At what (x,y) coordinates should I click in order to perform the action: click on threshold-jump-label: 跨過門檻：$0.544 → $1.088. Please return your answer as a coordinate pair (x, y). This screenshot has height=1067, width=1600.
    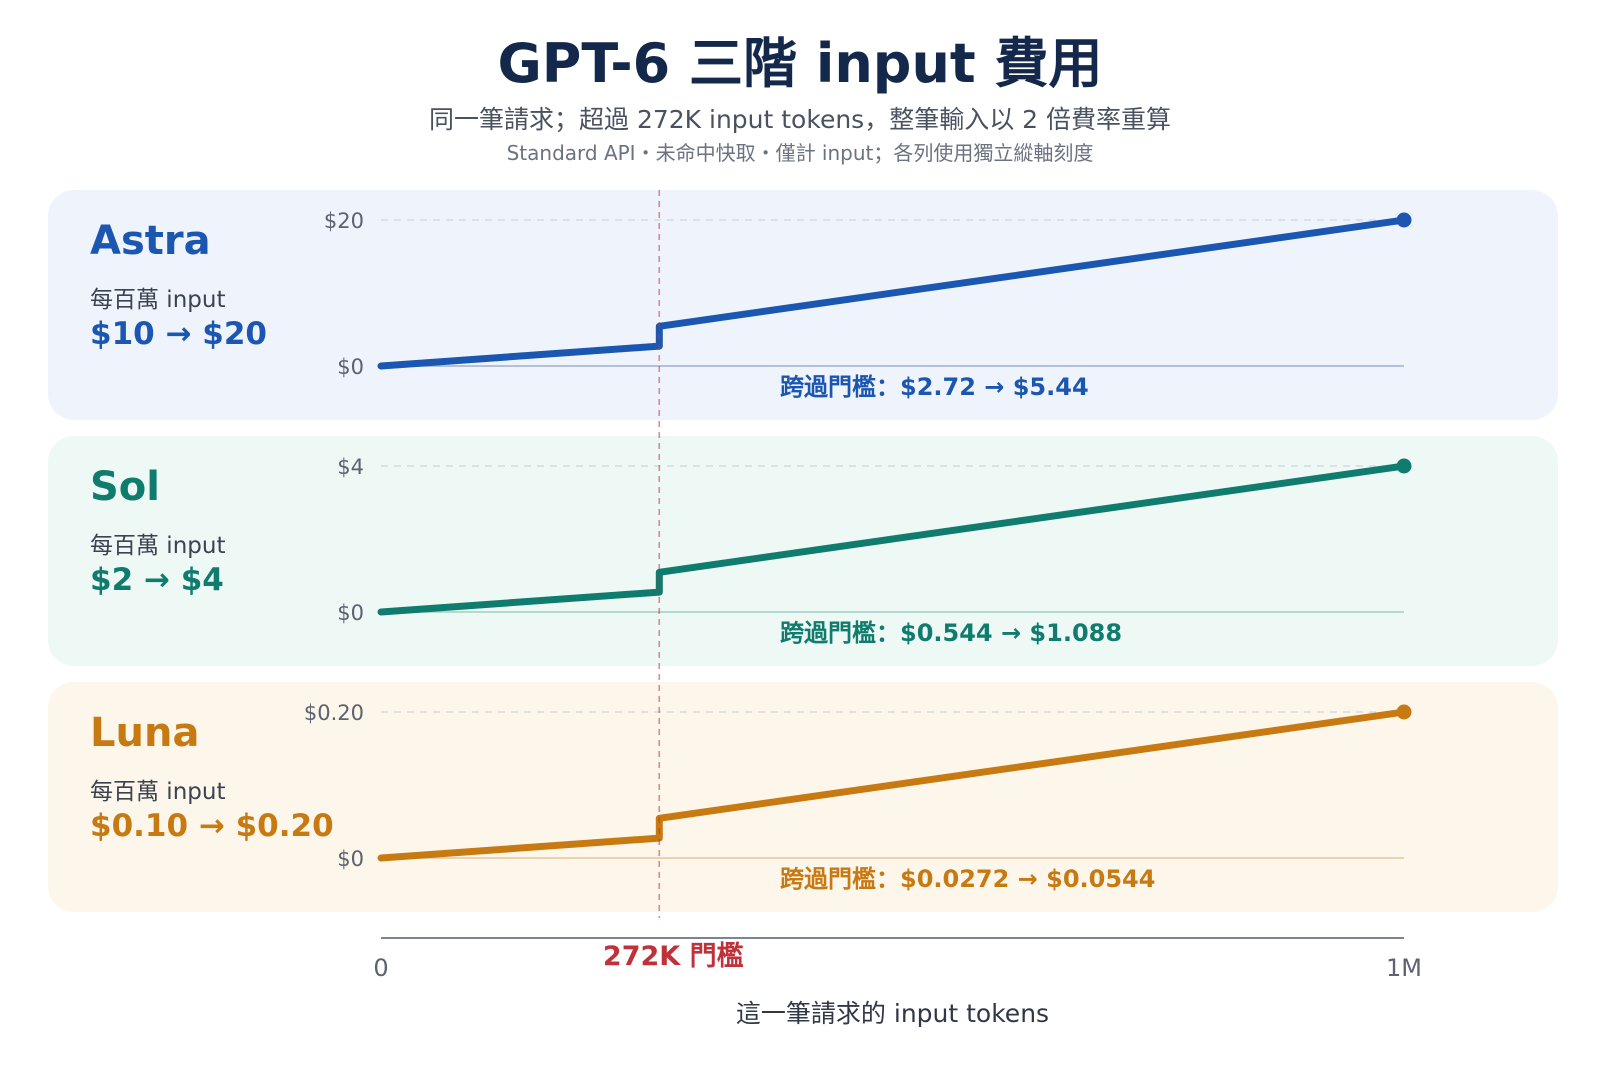
    Looking at the image, I should click on (951, 633).